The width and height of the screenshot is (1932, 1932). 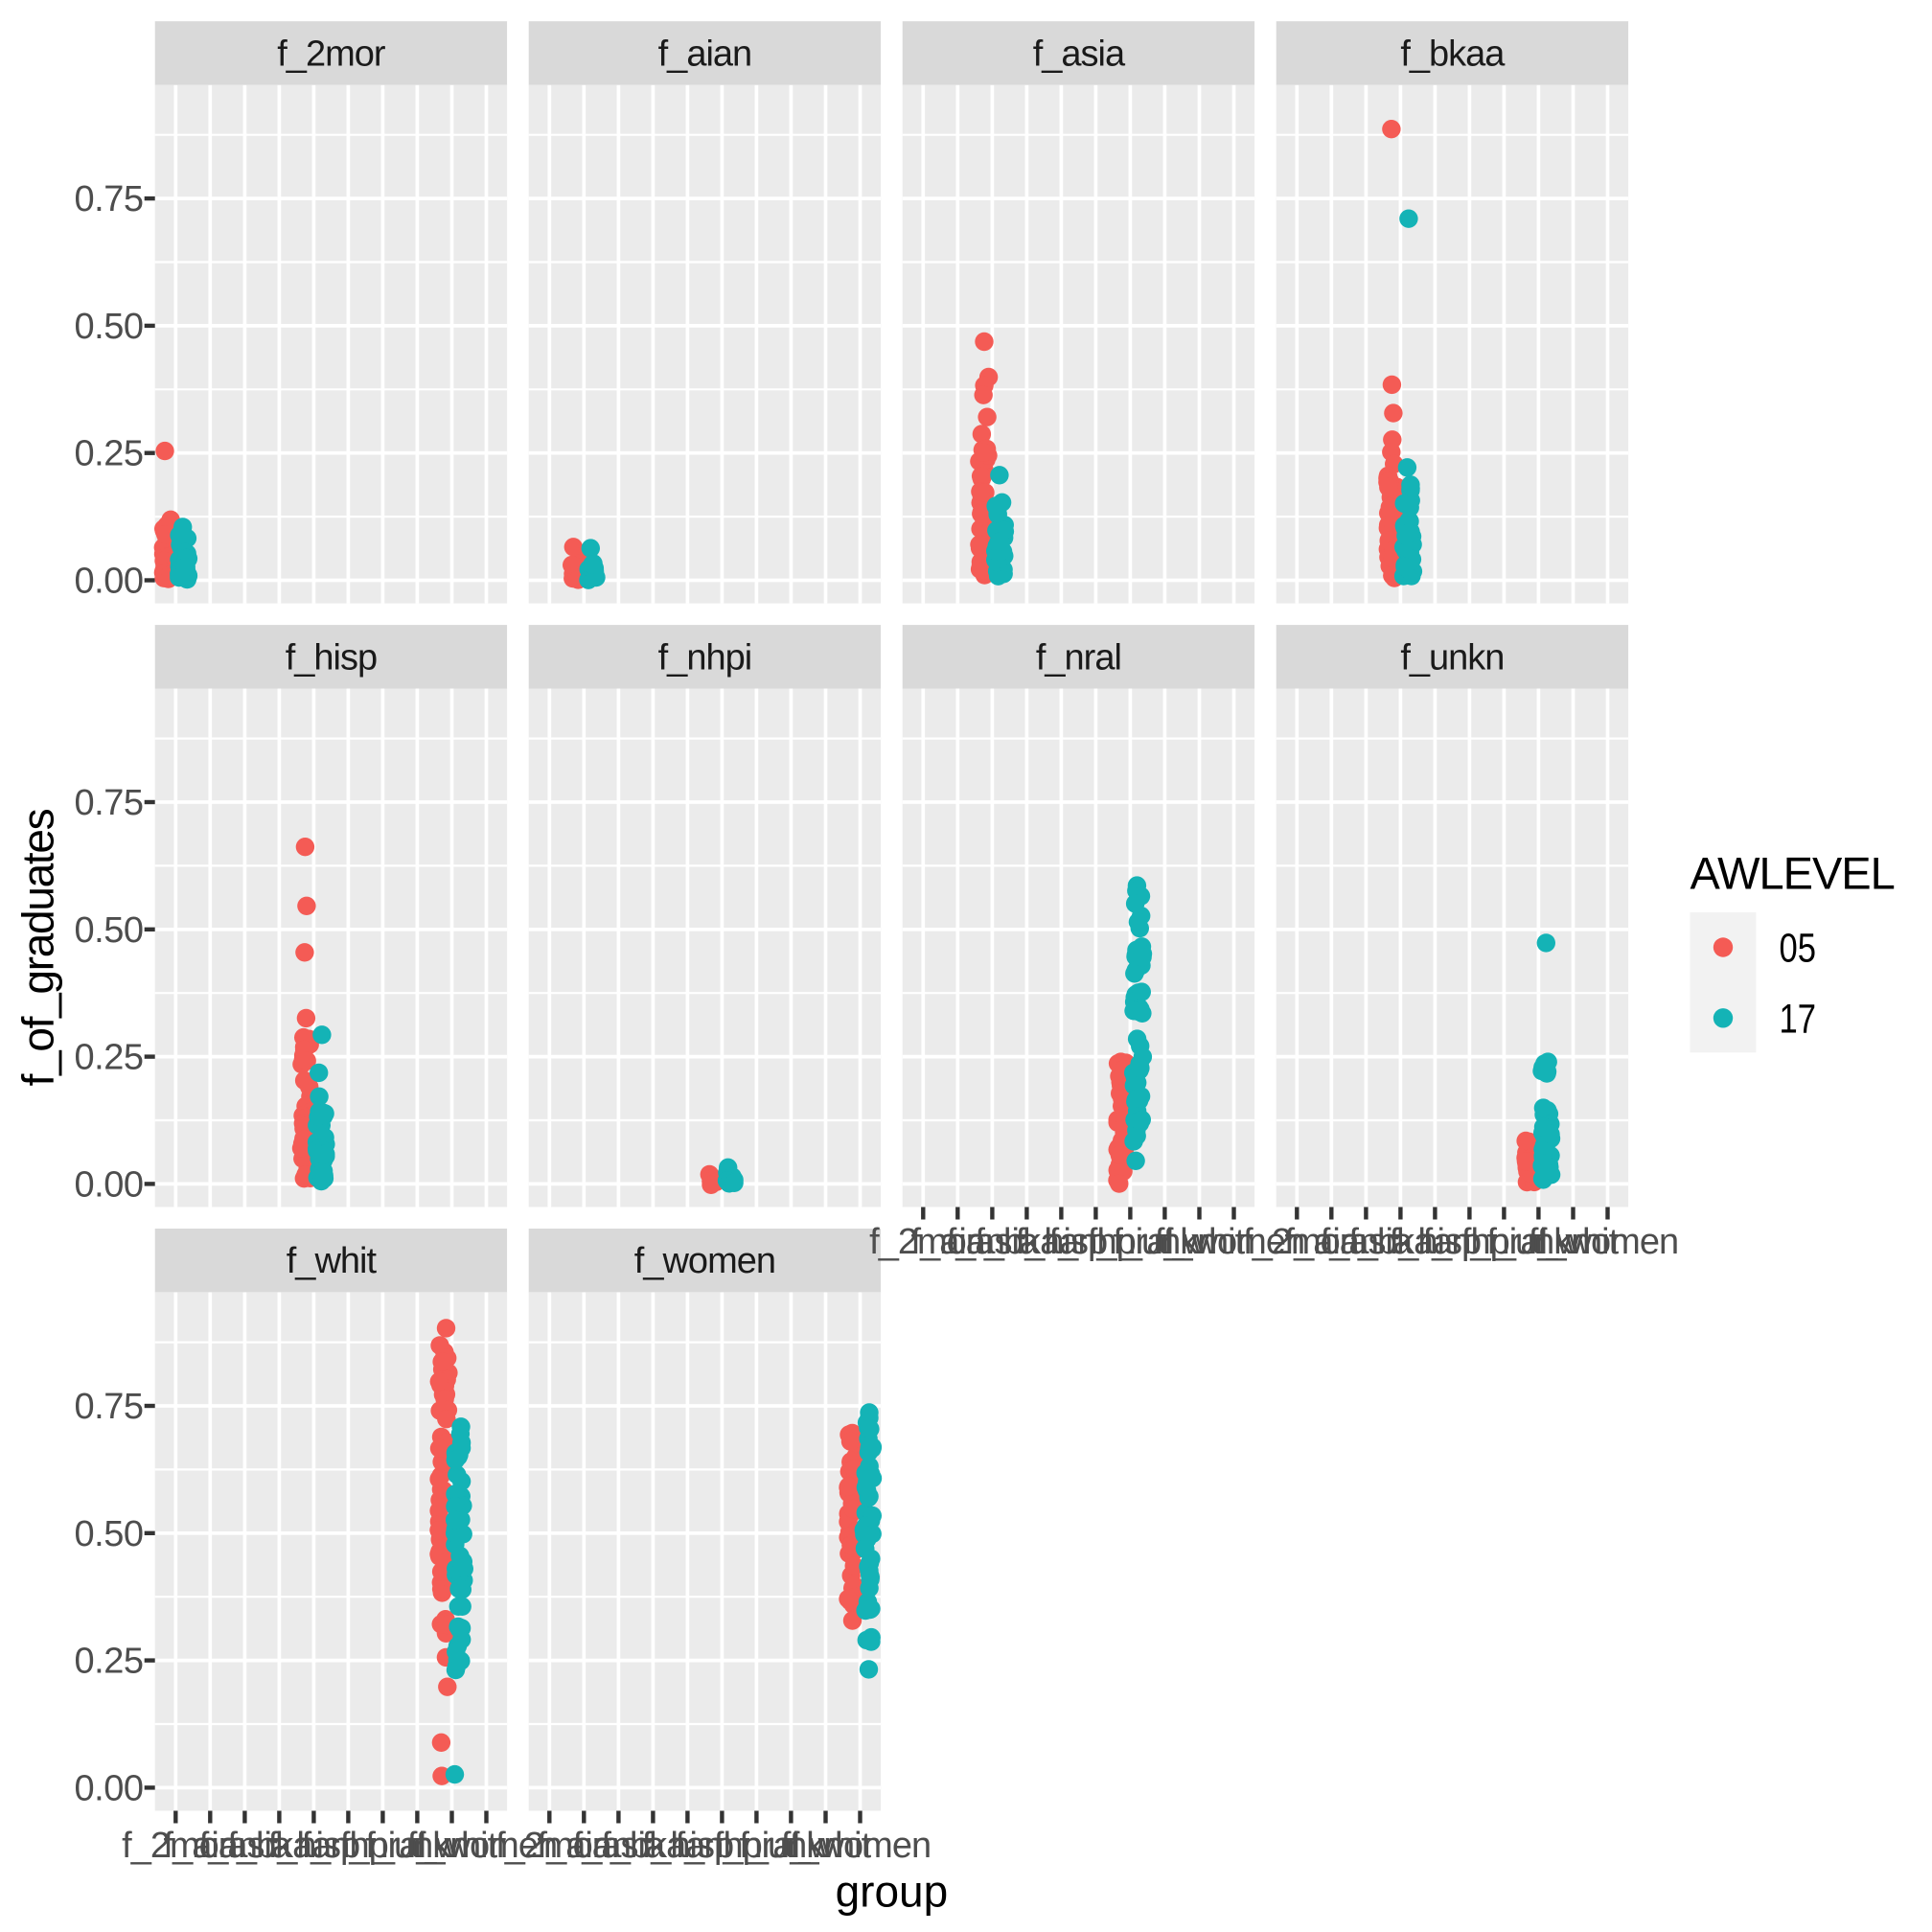 What do you see at coordinates (1798, 1019) in the screenshot?
I see `svg-text: 17` at bounding box center [1798, 1019].